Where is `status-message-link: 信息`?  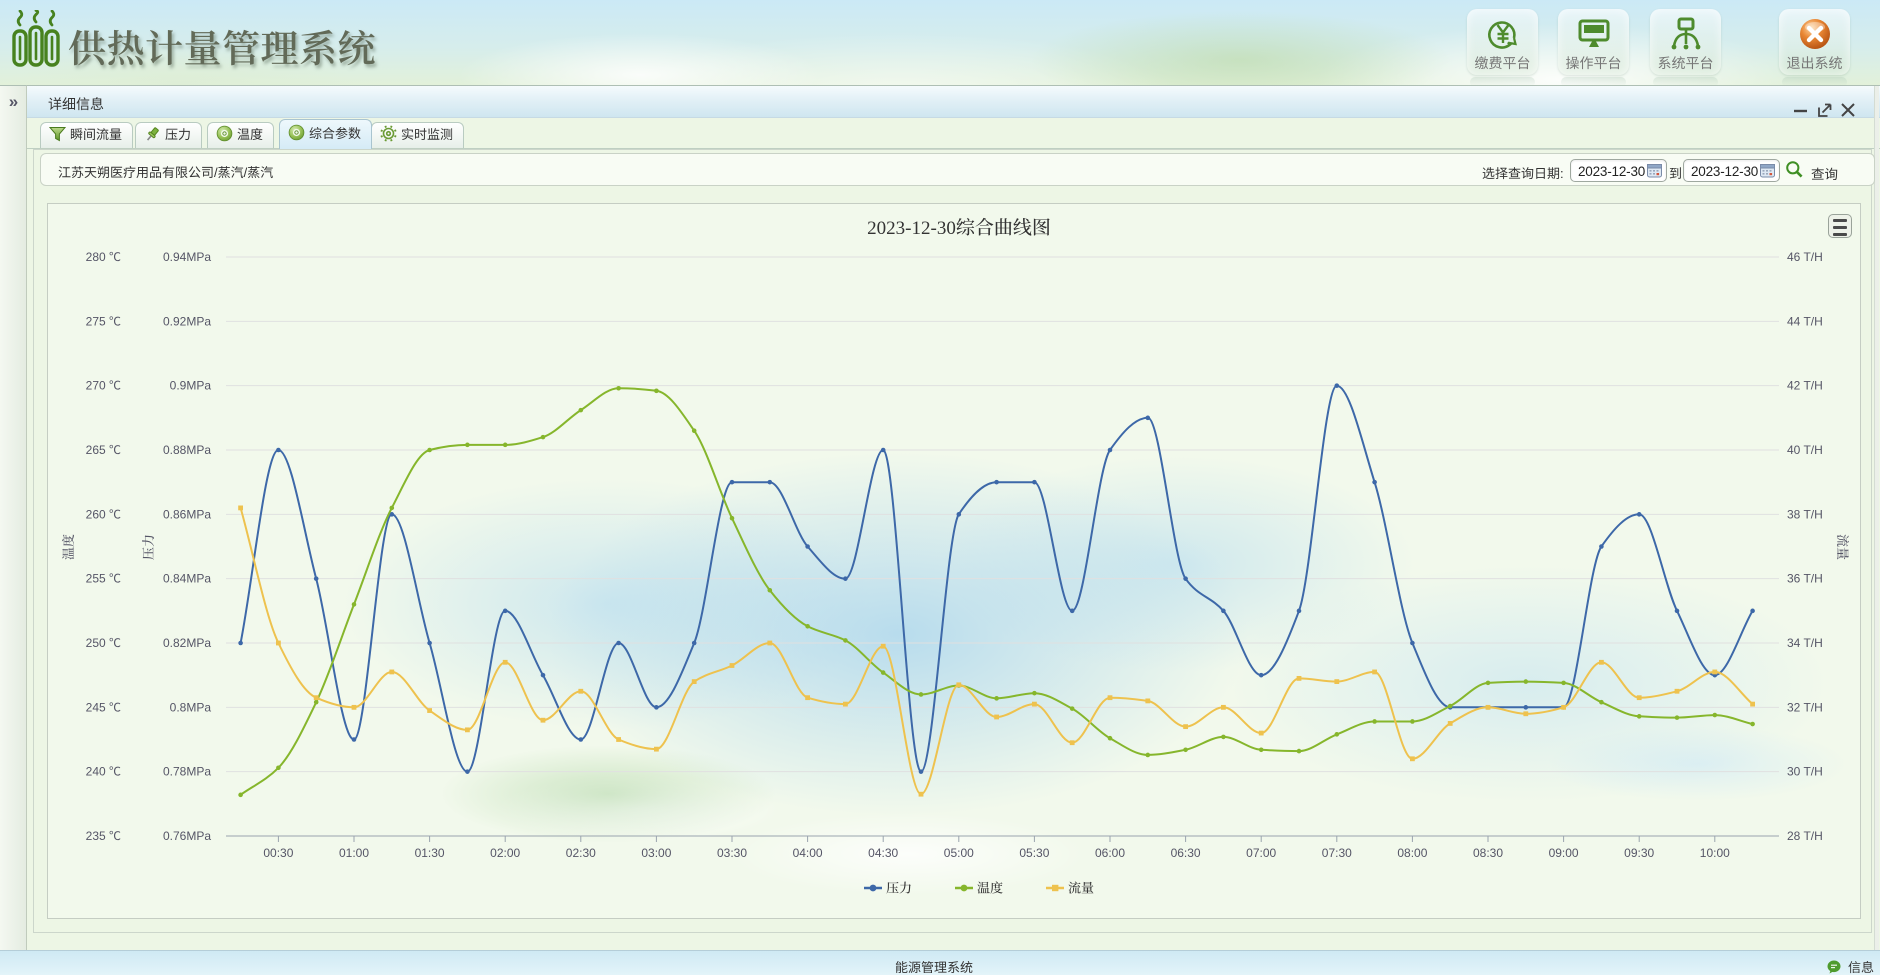 status-message-link: 信息 is located at coordinates (1850, 966).